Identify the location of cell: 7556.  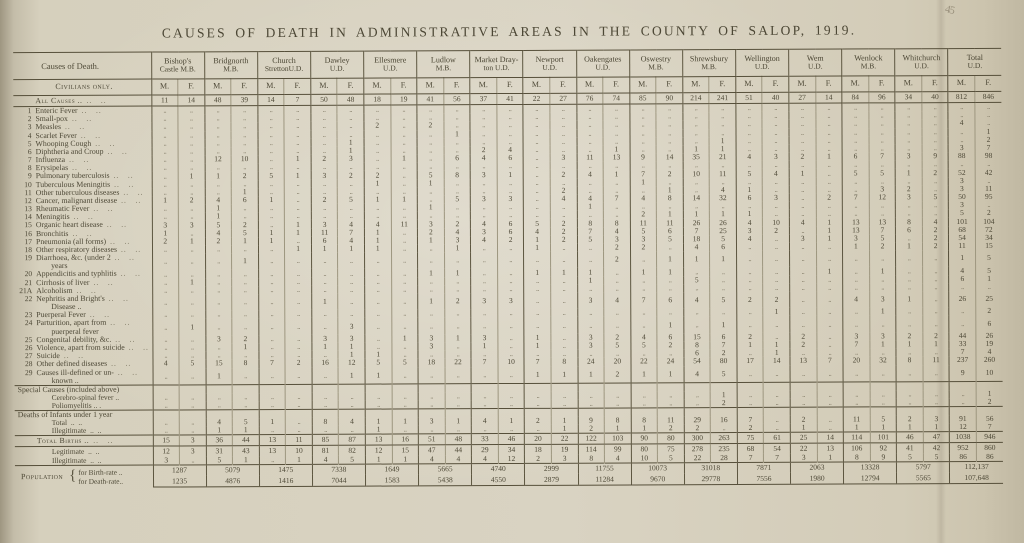
(764, 478).